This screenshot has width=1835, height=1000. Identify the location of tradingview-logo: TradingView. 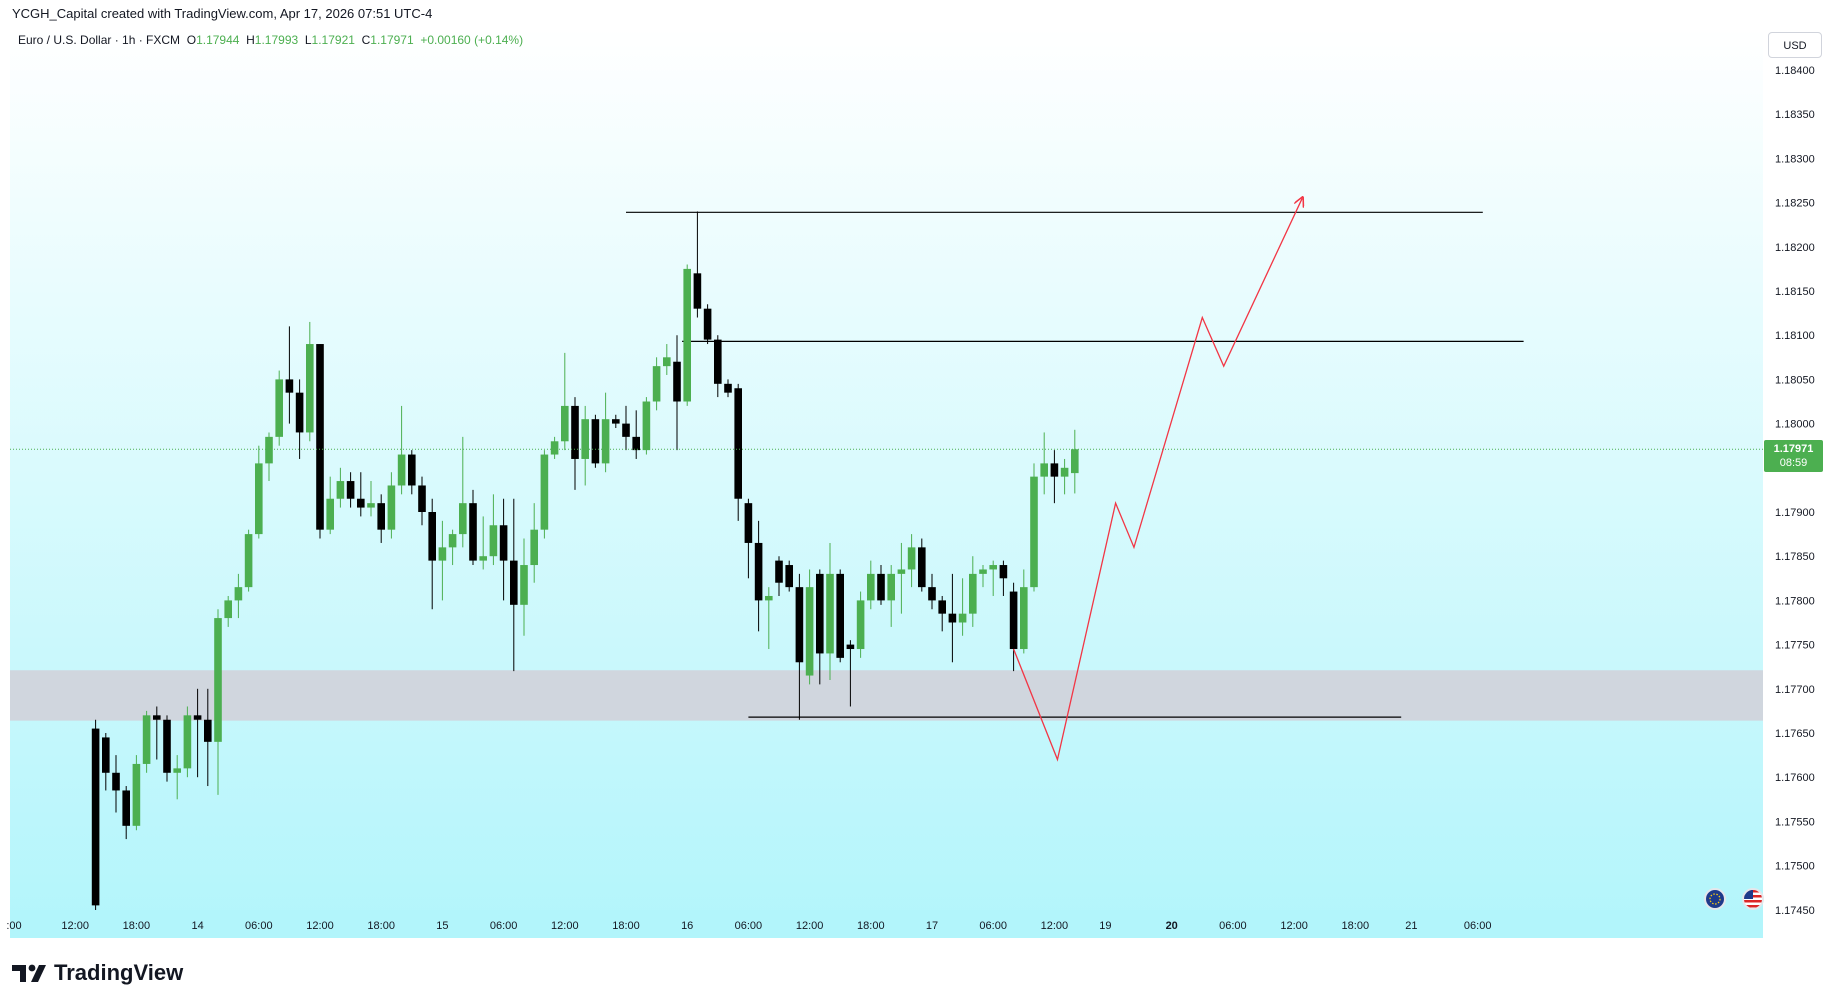
(97, 973).